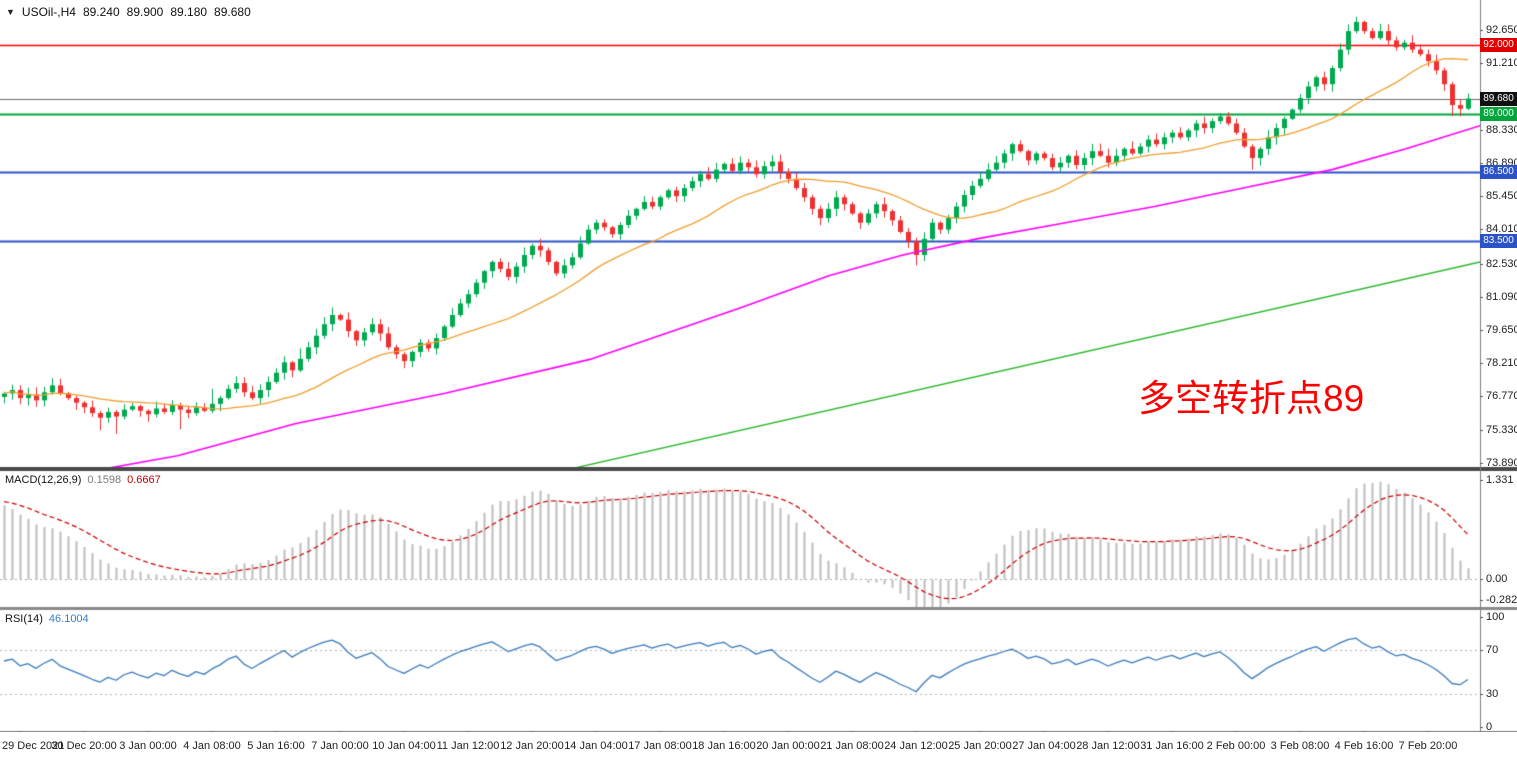  Describe the element at coordinates (1364, 746) in the screenshot. I see `time-tick-label: 4 Feb 16:00` at that location.